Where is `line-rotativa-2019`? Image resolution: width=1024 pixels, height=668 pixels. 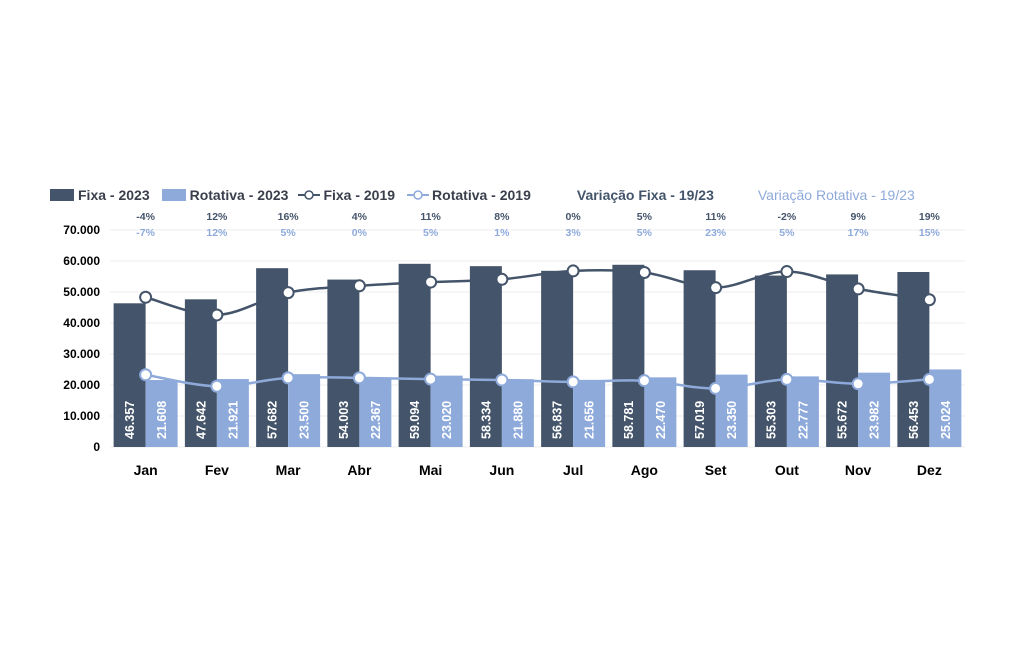 line-rotativa-2019 is located at coordinates (537, 381).